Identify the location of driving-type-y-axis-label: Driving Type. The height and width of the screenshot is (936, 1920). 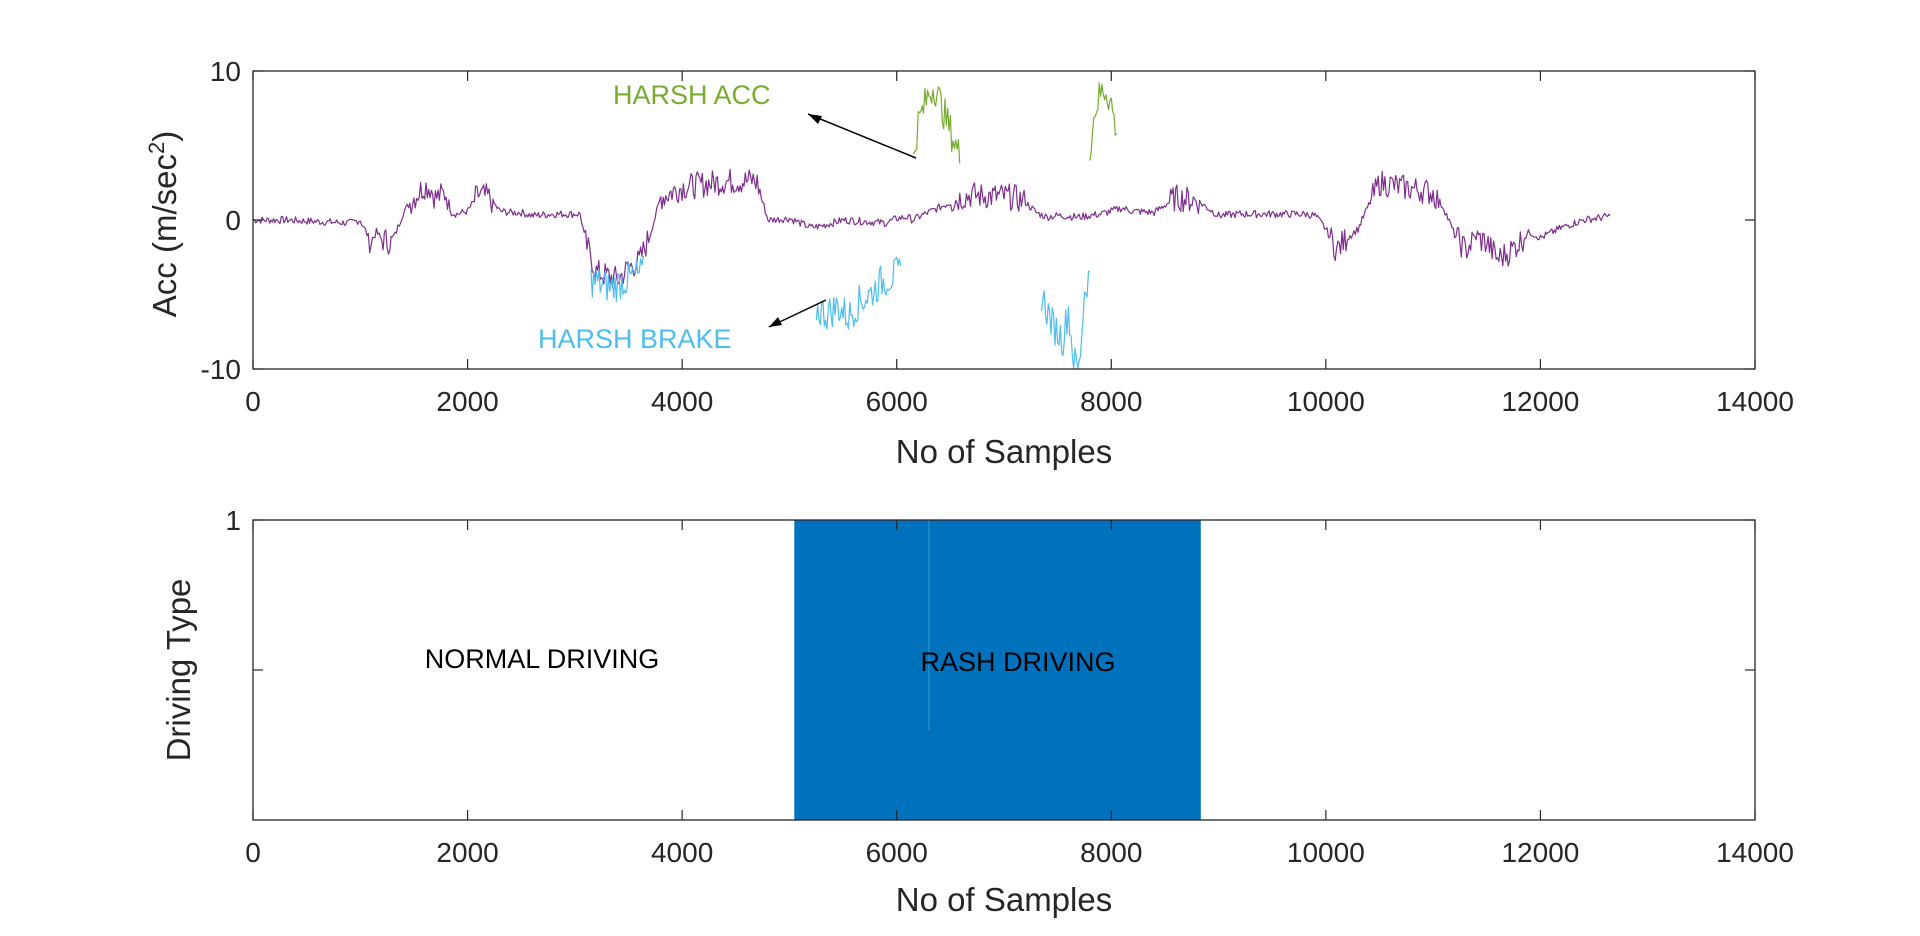
(178, 670).